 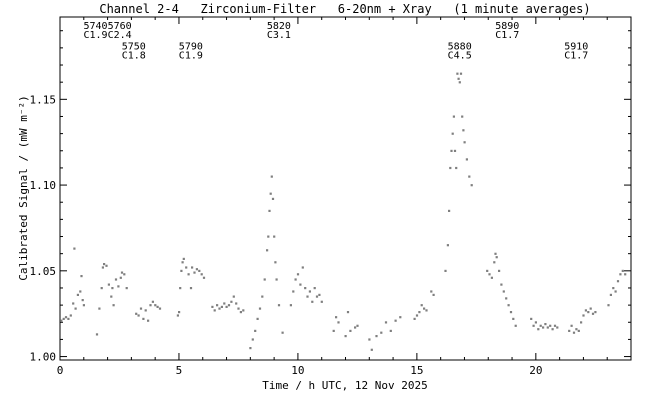 I want to click on x-tick-label: 0, so click(x=60, y=370).